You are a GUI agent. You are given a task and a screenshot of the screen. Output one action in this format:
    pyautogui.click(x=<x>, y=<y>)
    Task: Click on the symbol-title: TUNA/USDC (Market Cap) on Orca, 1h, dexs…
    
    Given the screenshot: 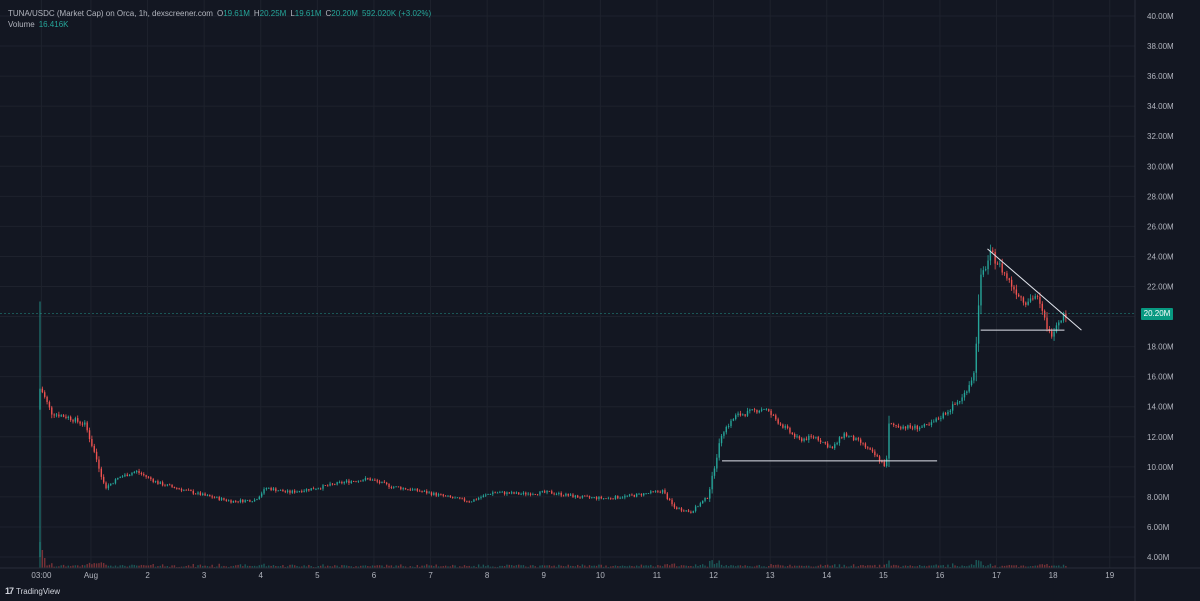 What is the action you would take?
    pyautogui.click(x=110, y=13)
    